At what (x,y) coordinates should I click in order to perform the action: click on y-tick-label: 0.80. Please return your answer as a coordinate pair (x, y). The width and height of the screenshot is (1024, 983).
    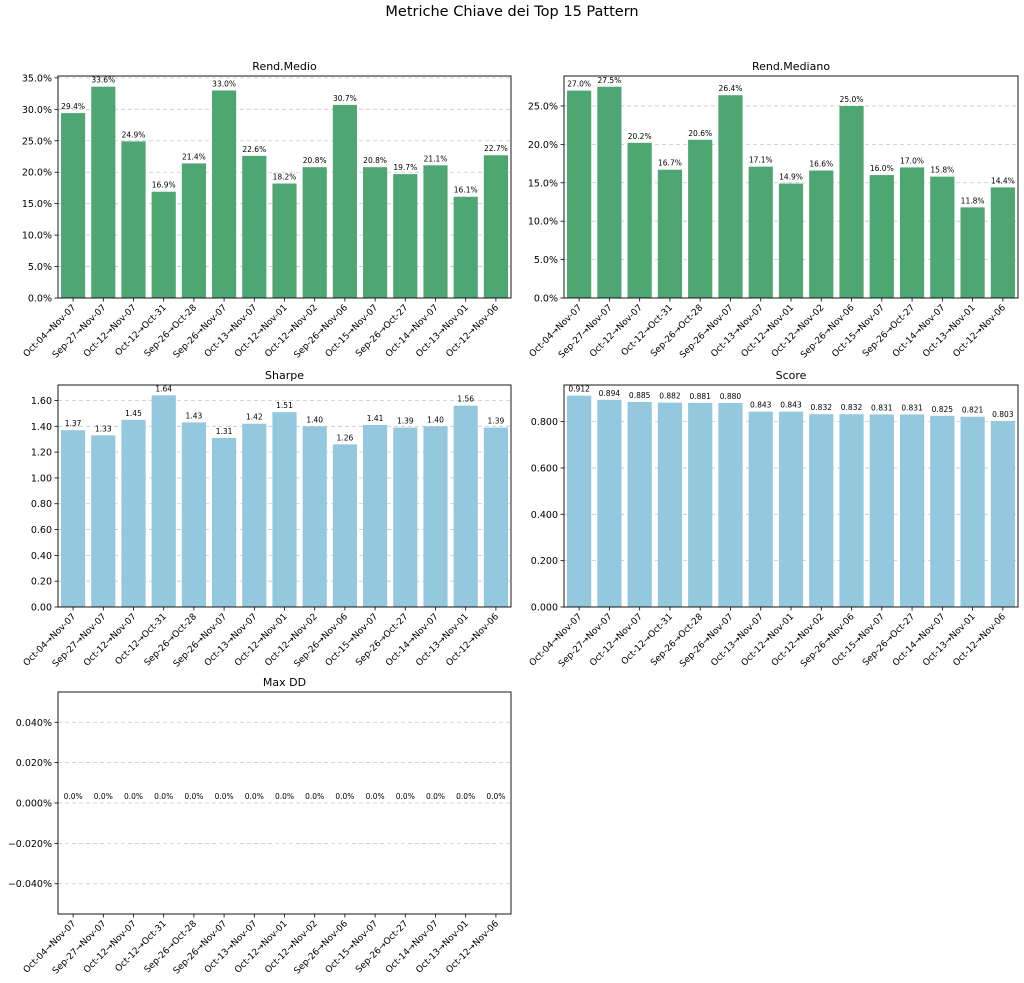
    Looking at the image, I should click on (41, 504).